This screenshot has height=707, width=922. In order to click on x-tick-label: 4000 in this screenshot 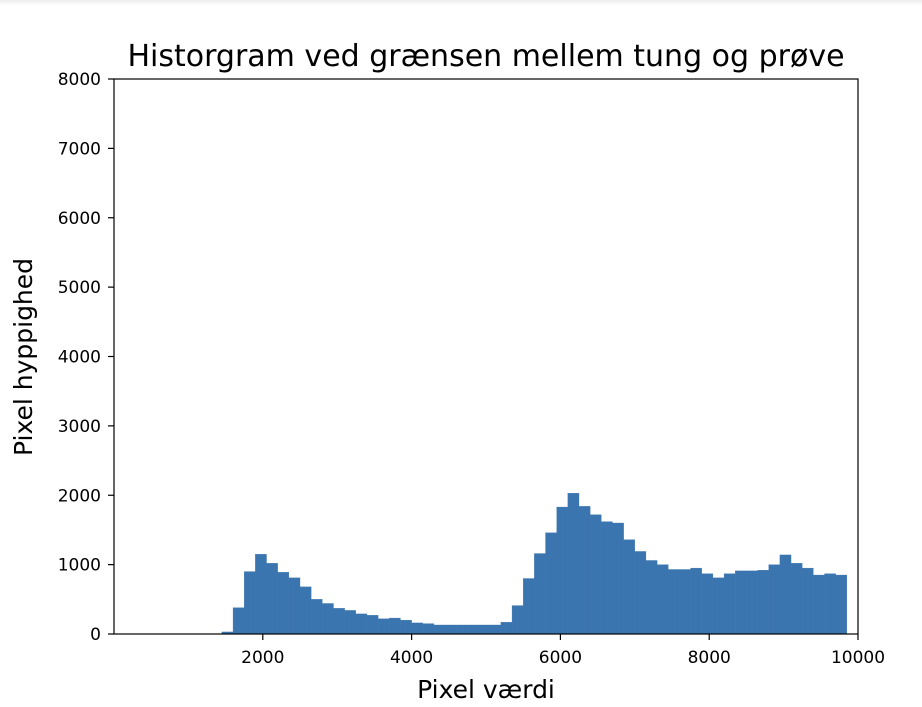, I will do `click(411, 658)`.